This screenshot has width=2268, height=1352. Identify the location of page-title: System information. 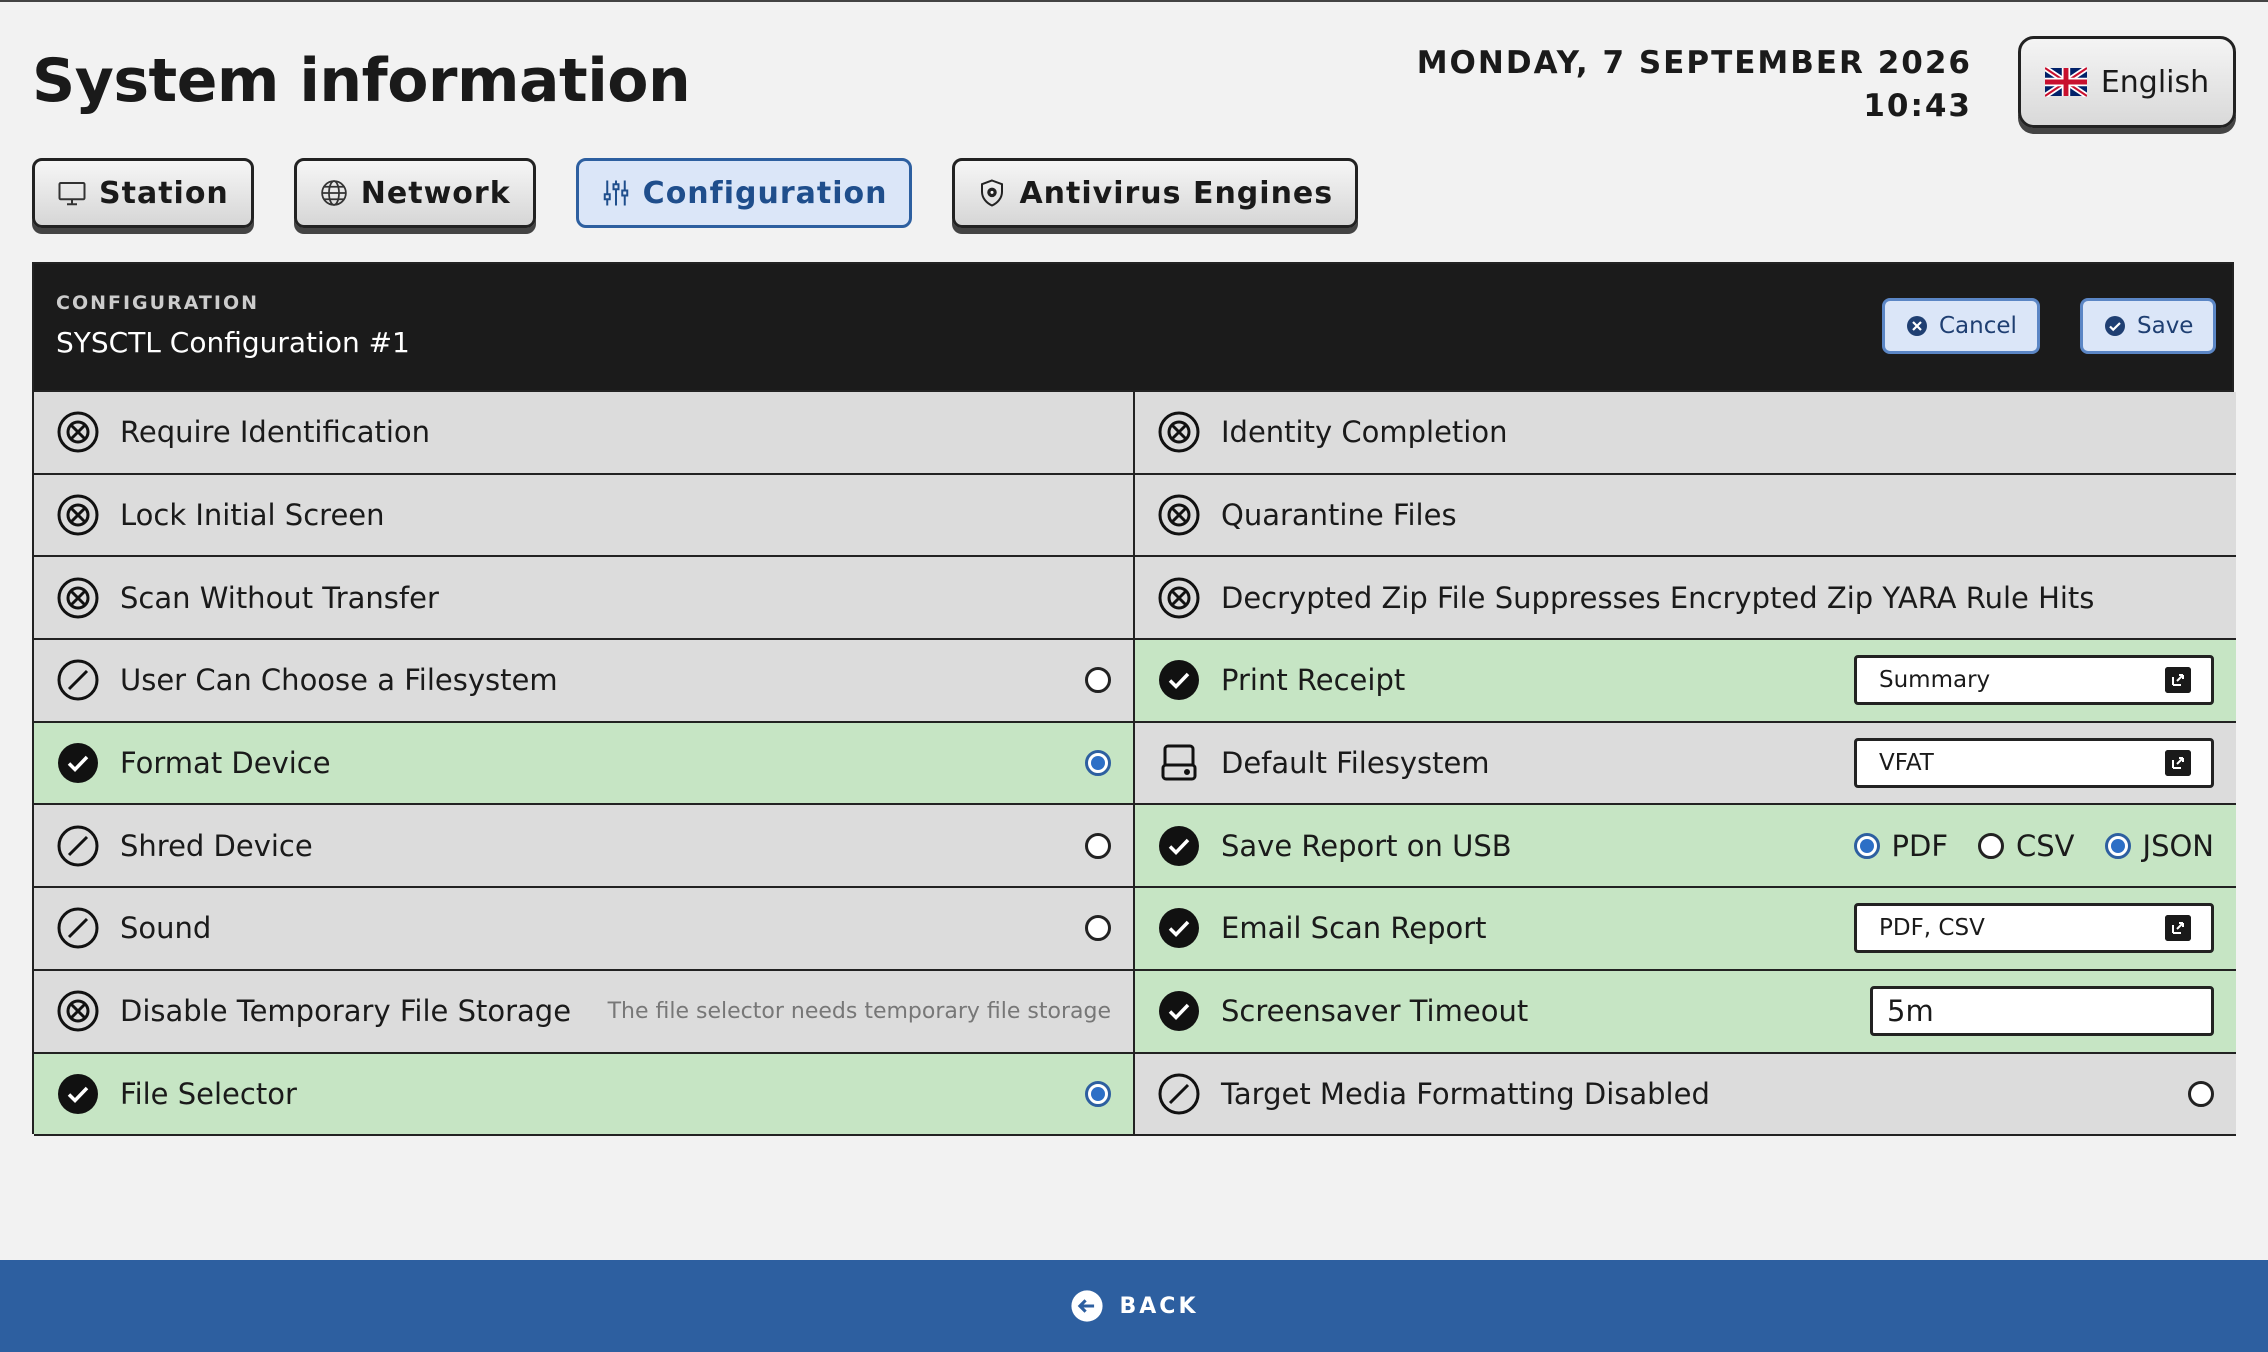
(361, 81).